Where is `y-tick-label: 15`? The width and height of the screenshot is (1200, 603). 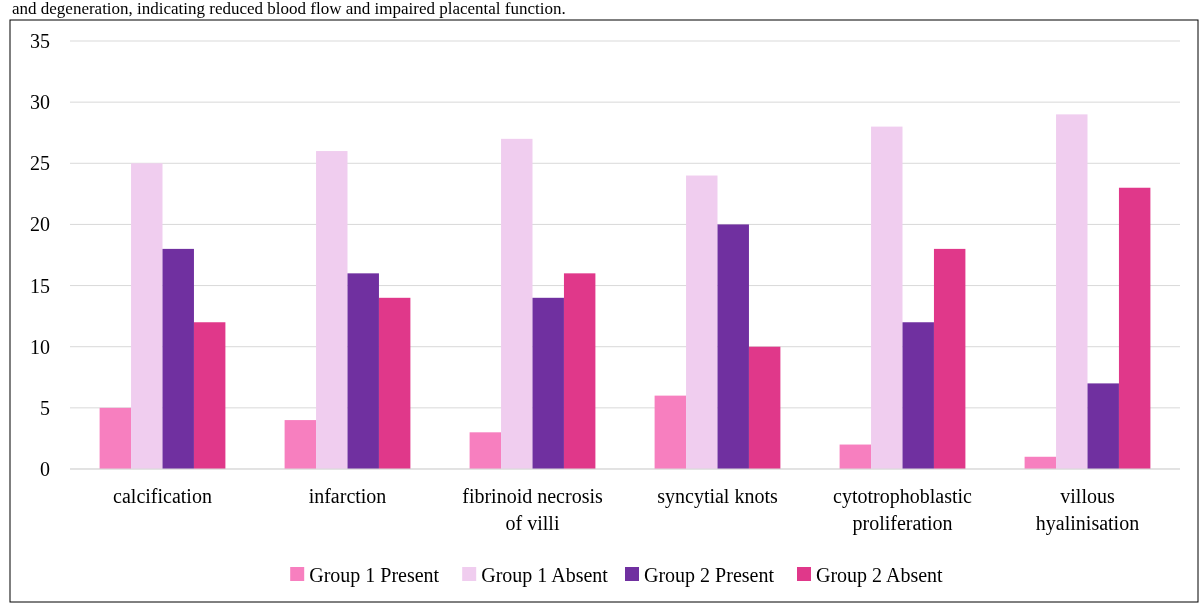
y-tick-label: 15 is located at coordinates (40, 285).